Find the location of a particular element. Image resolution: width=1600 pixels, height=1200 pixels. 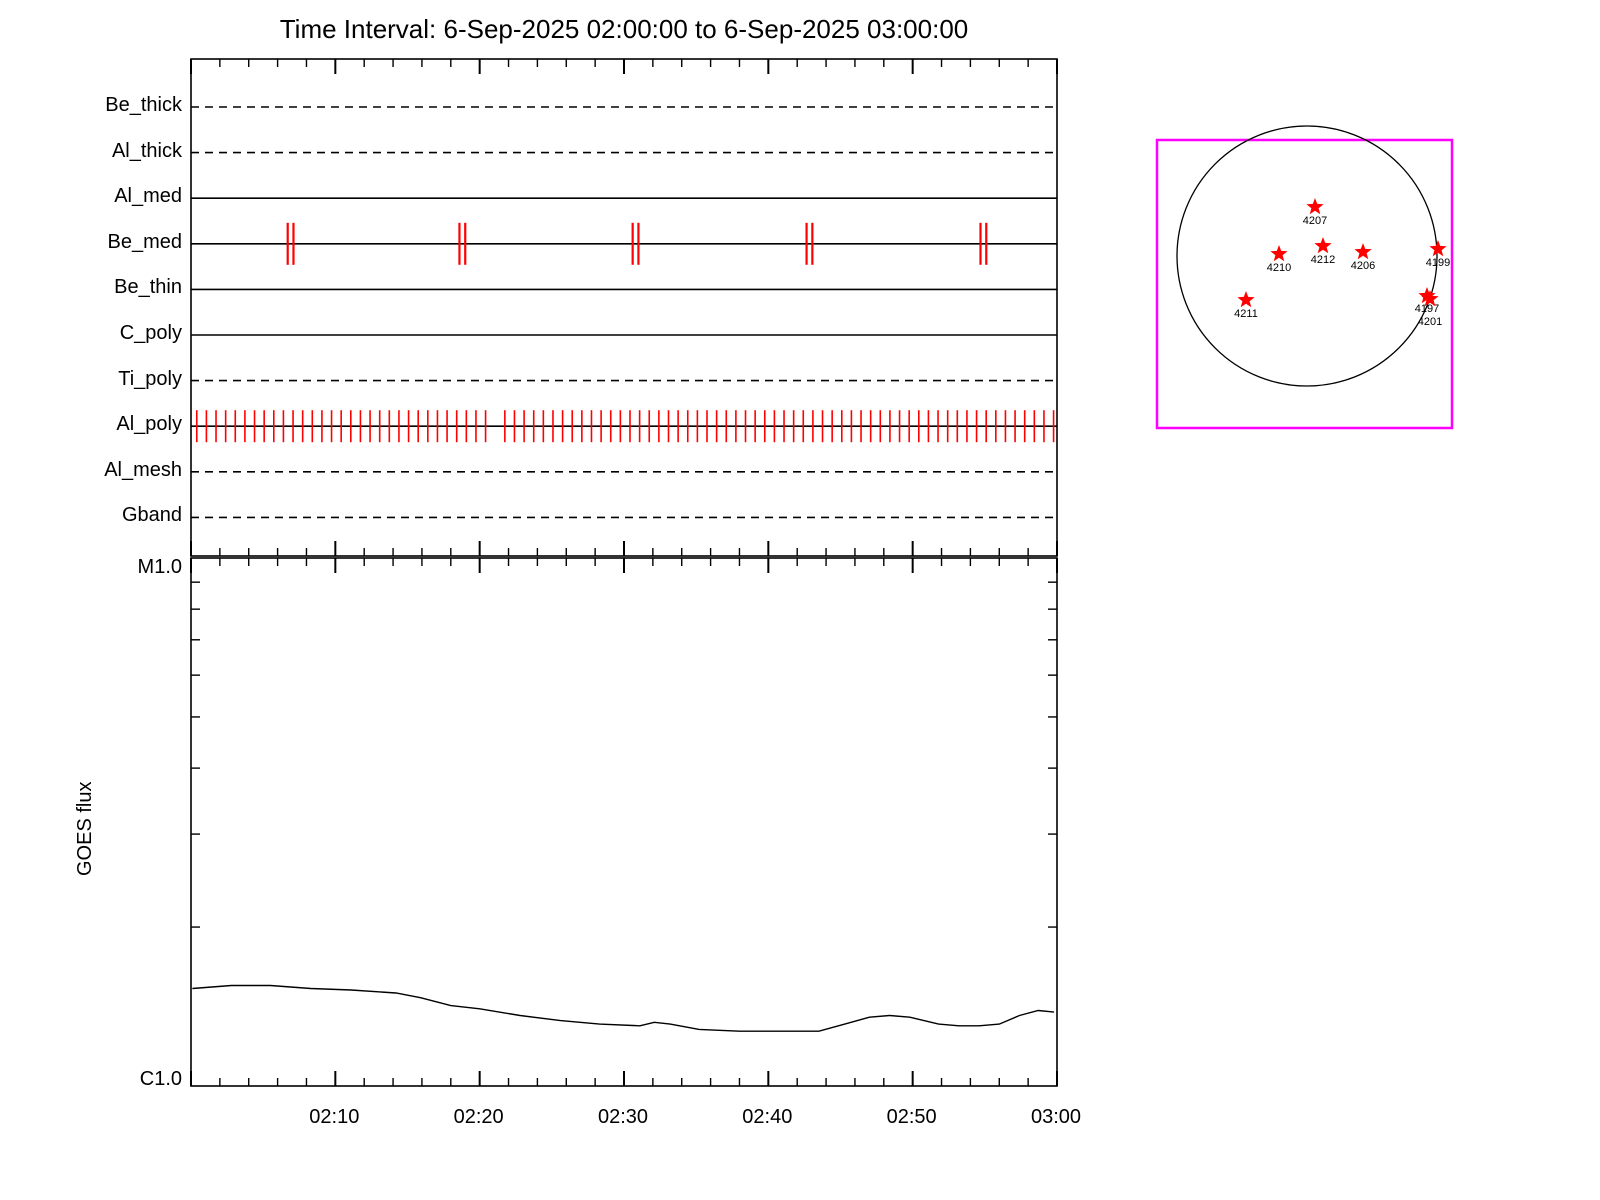

channel-label-Ti_poly: Ti_poly is located at coordinates (150, 378).